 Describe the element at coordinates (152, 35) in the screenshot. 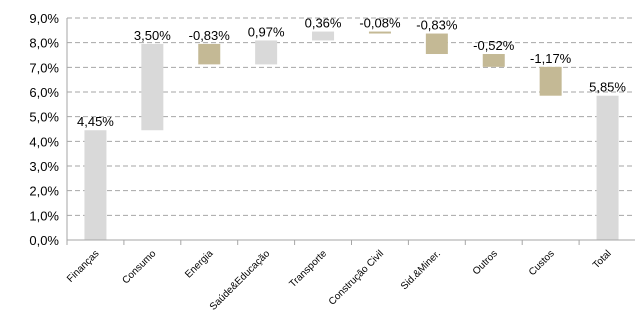

I see `data-label: 3,50%` at that location.